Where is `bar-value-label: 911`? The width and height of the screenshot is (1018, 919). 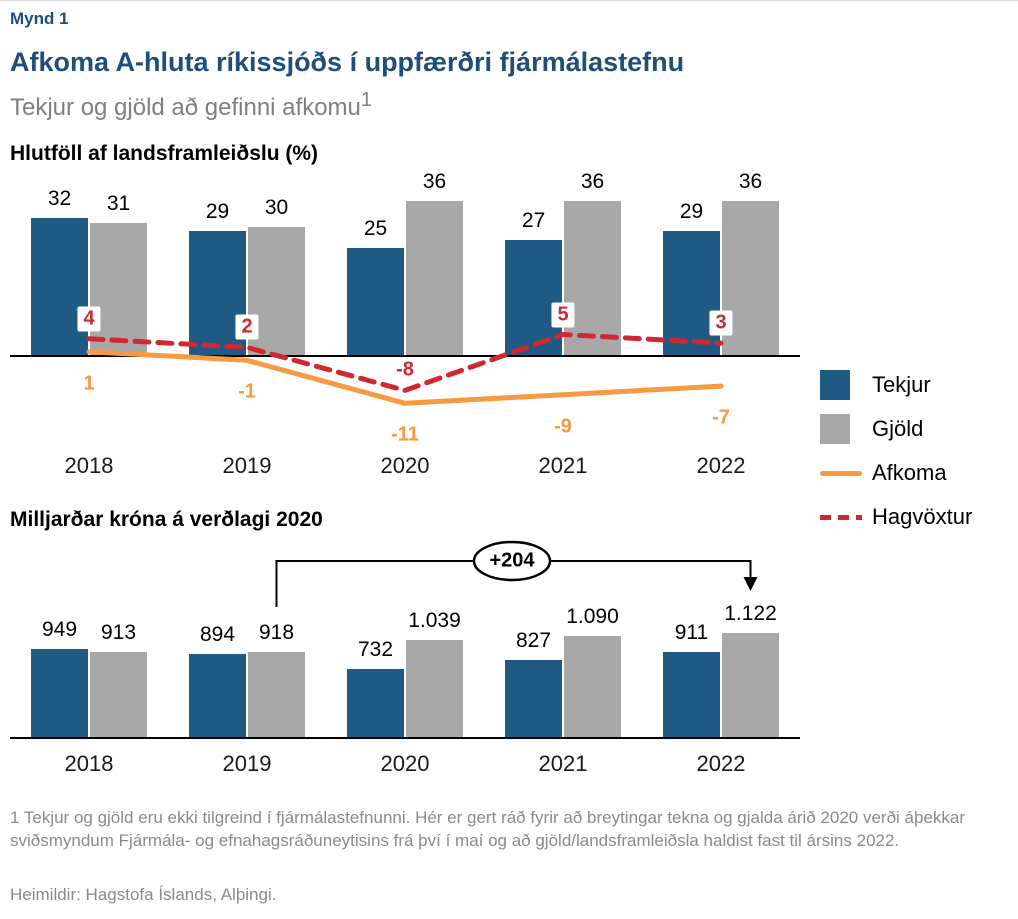 bar-value-label: 911 is located at coordinates (691, 632).